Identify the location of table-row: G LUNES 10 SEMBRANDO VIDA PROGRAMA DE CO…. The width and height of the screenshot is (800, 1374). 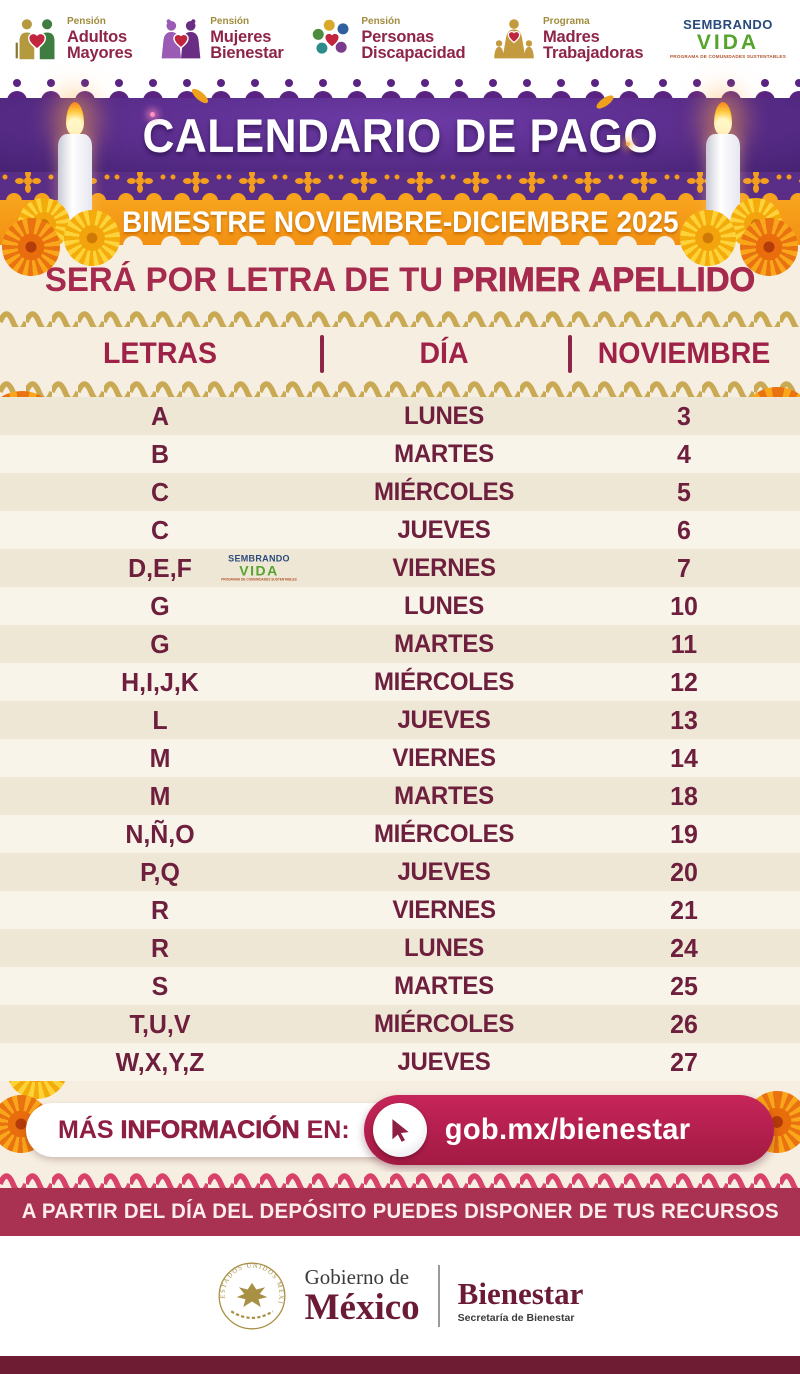
(400, 606).